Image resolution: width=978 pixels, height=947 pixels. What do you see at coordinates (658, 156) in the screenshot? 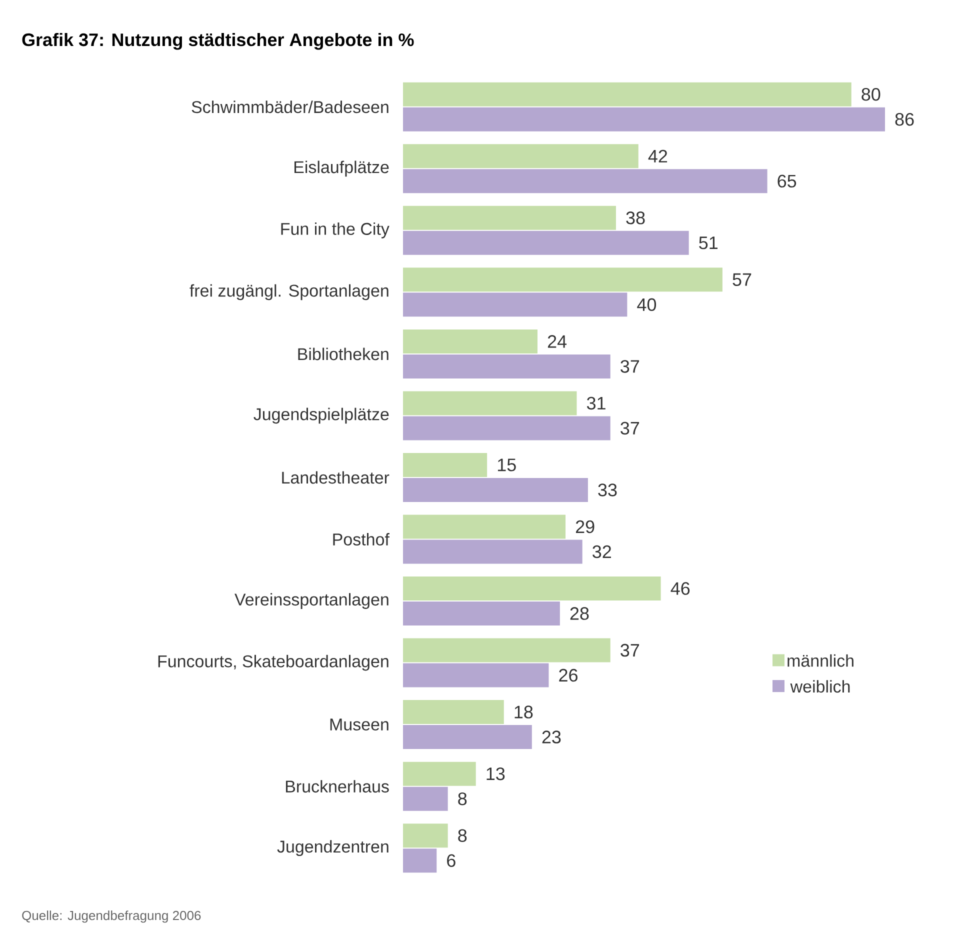
I see `data-label: 42` at bounding box center [658, 156].